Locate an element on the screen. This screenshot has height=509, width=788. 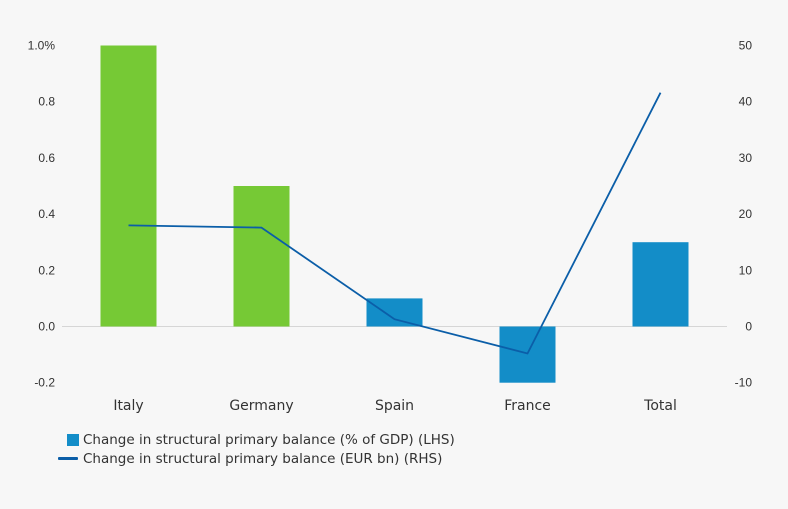
legend-box-icon is located at coordinates (73, 439).